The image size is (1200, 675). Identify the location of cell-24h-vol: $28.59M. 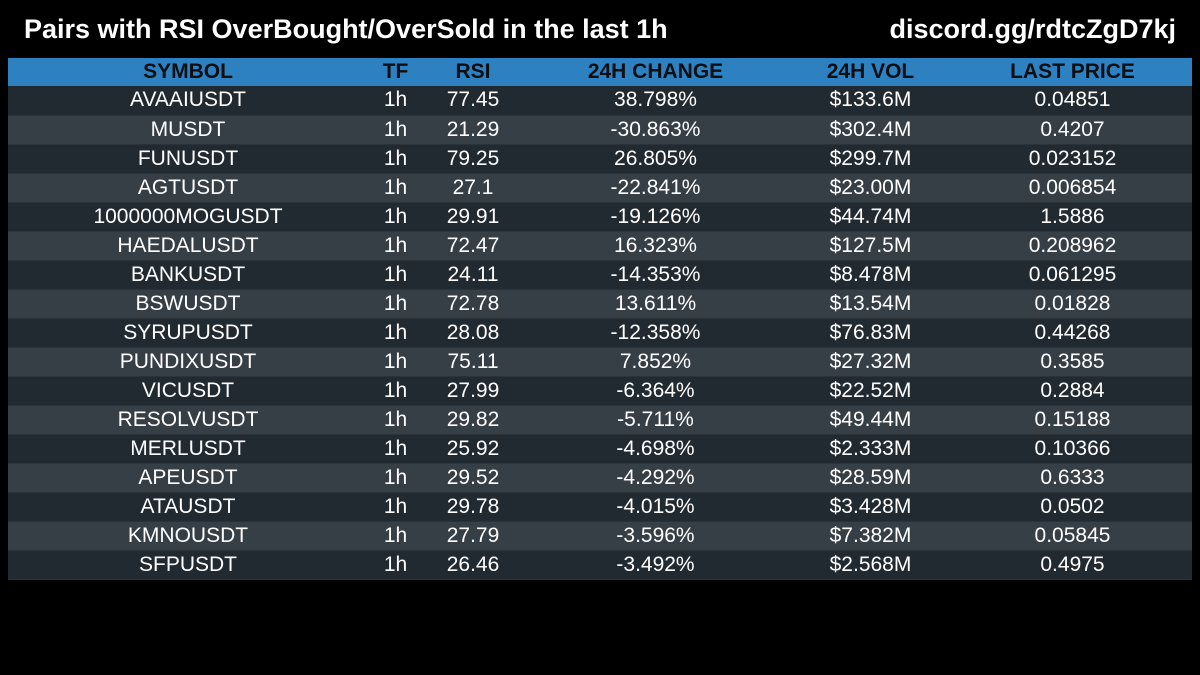
(870, 478).